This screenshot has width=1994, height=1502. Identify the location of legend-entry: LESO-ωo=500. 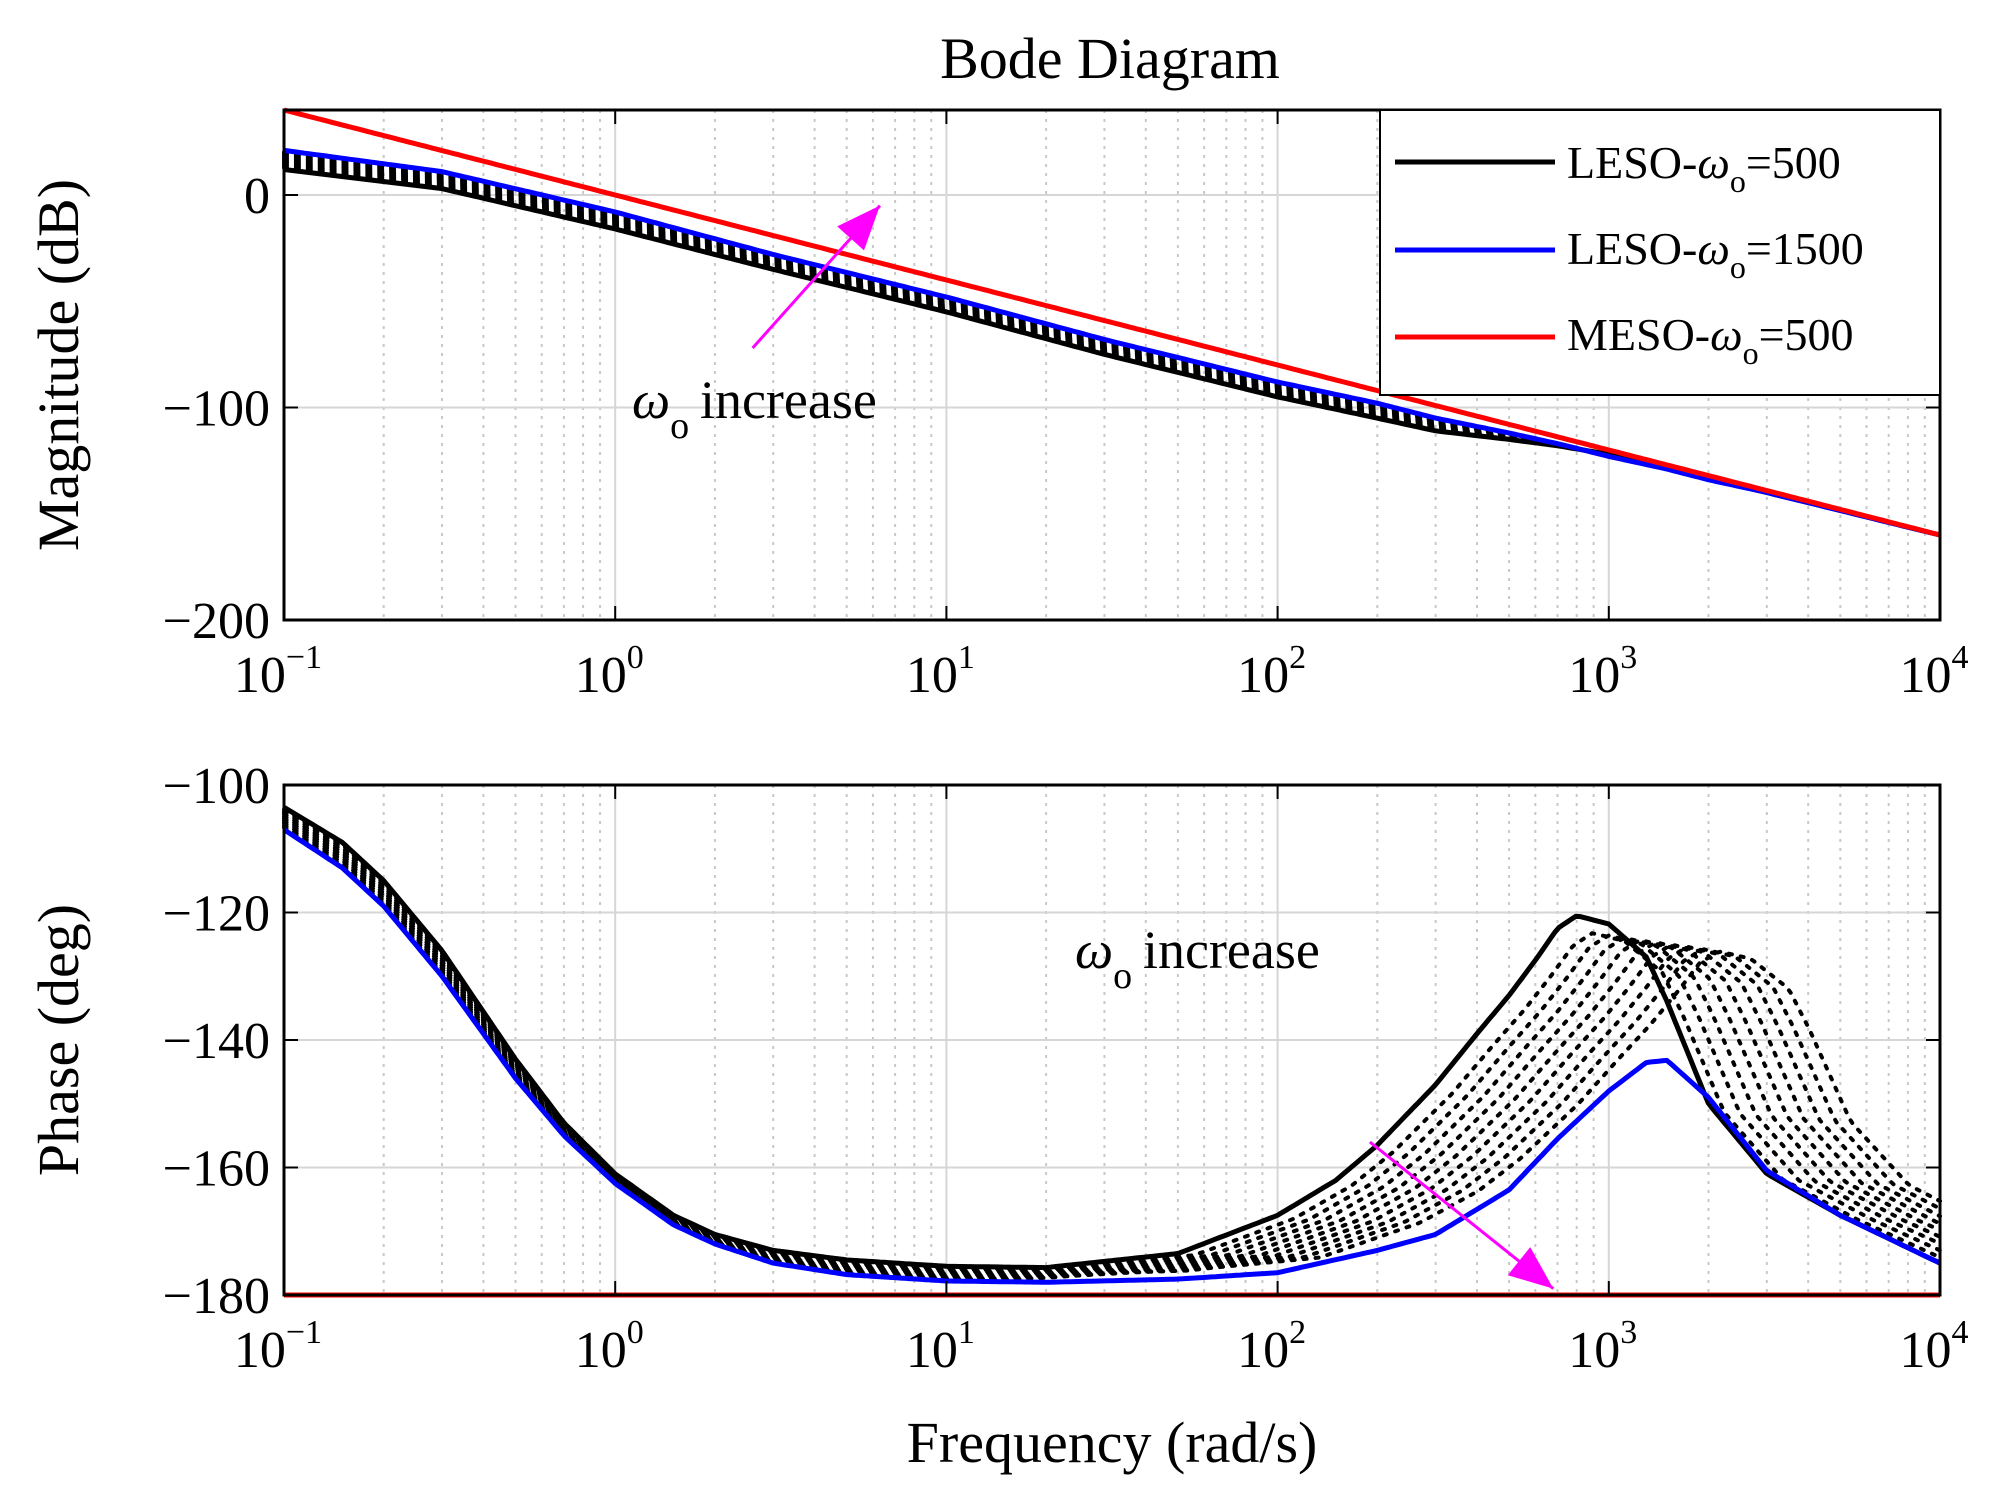
(1618, 168).